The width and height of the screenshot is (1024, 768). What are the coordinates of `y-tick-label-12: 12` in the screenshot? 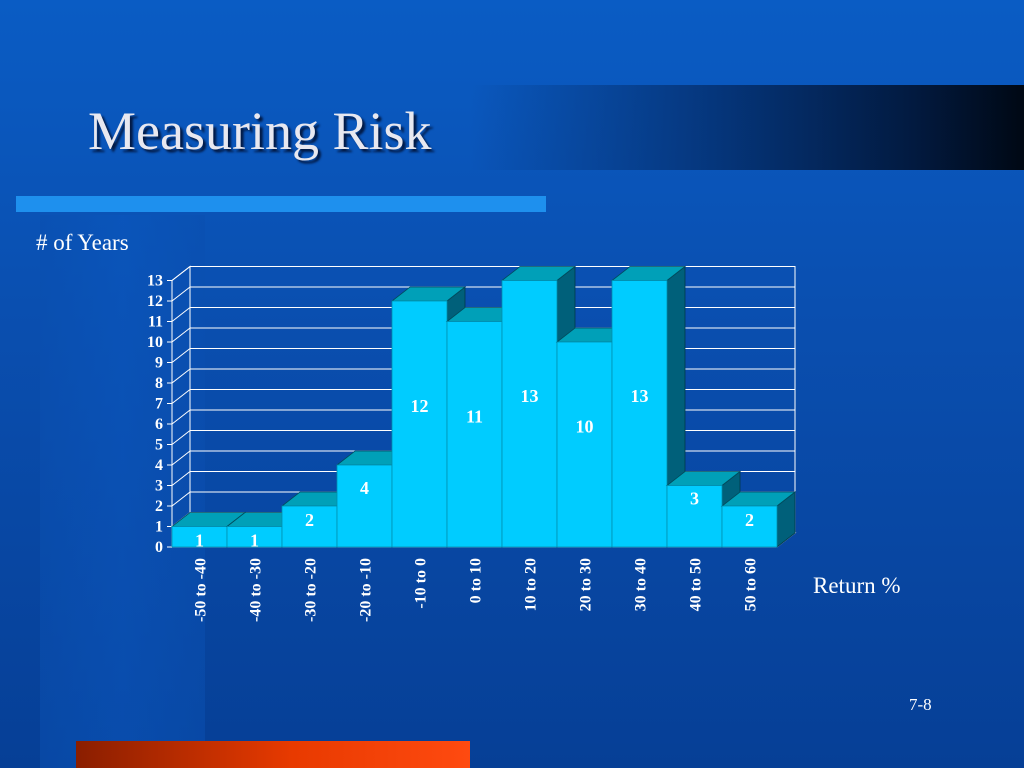 It's located at (155, 301).